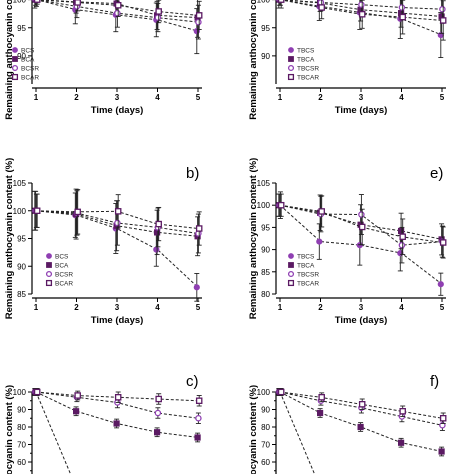  I want to click on y-tick-label: 60, so click(265, 462).